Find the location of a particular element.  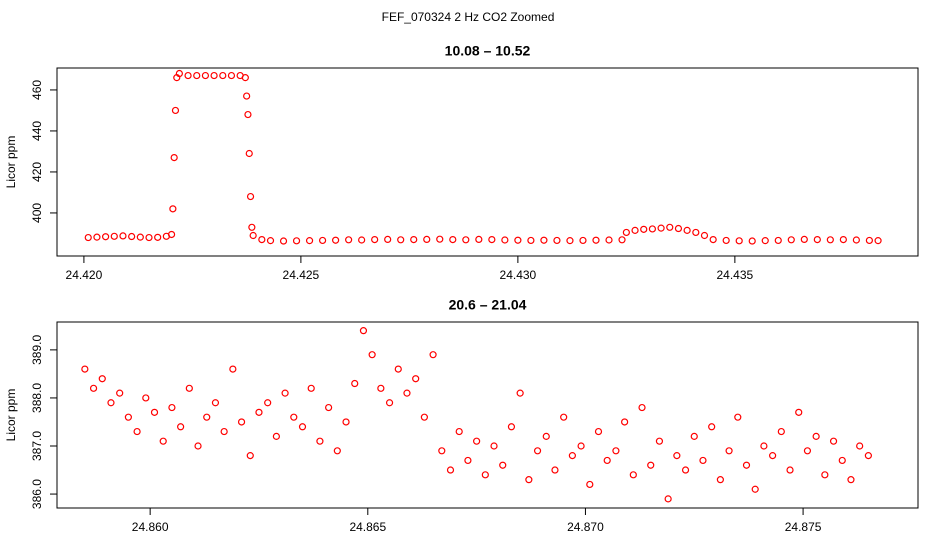

x-tick-label: 24.435 is located at coordinates (735, 275).